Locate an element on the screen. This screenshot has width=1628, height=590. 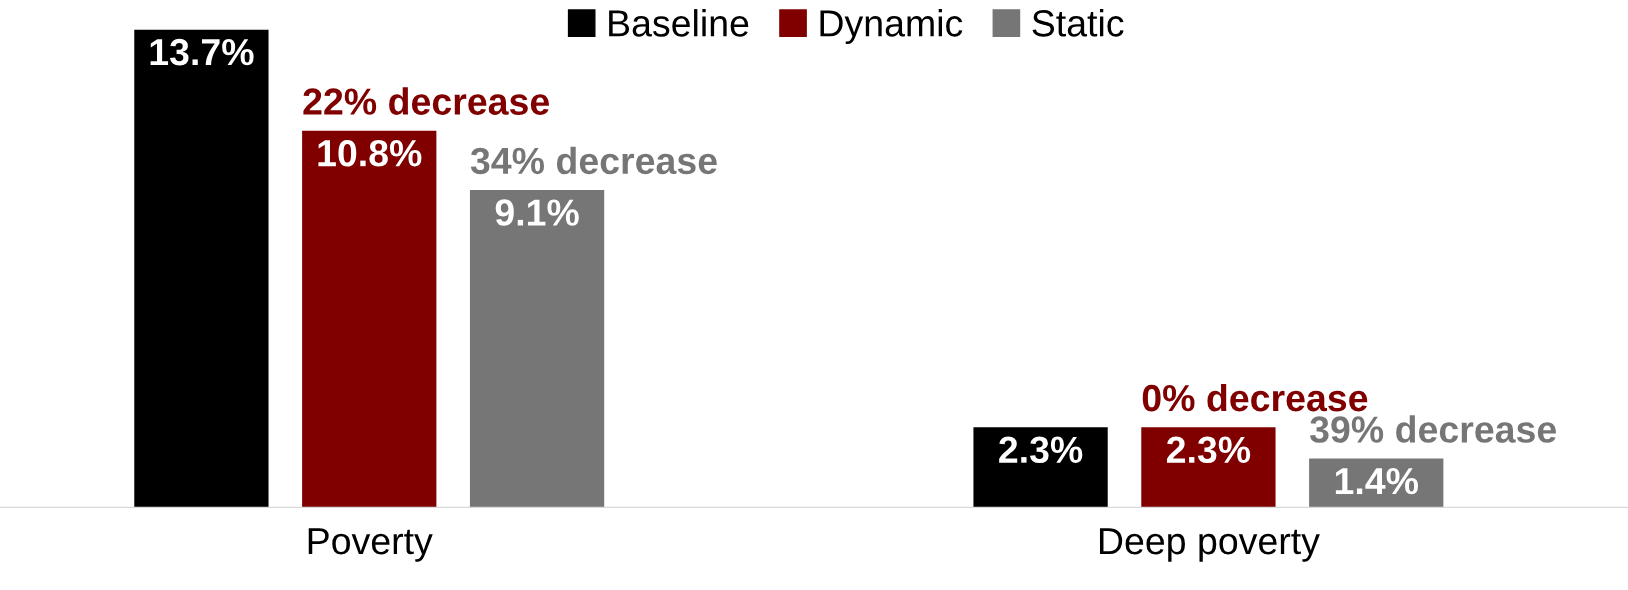
x-tick-label: Poverty is located at coordinates (370, 545).